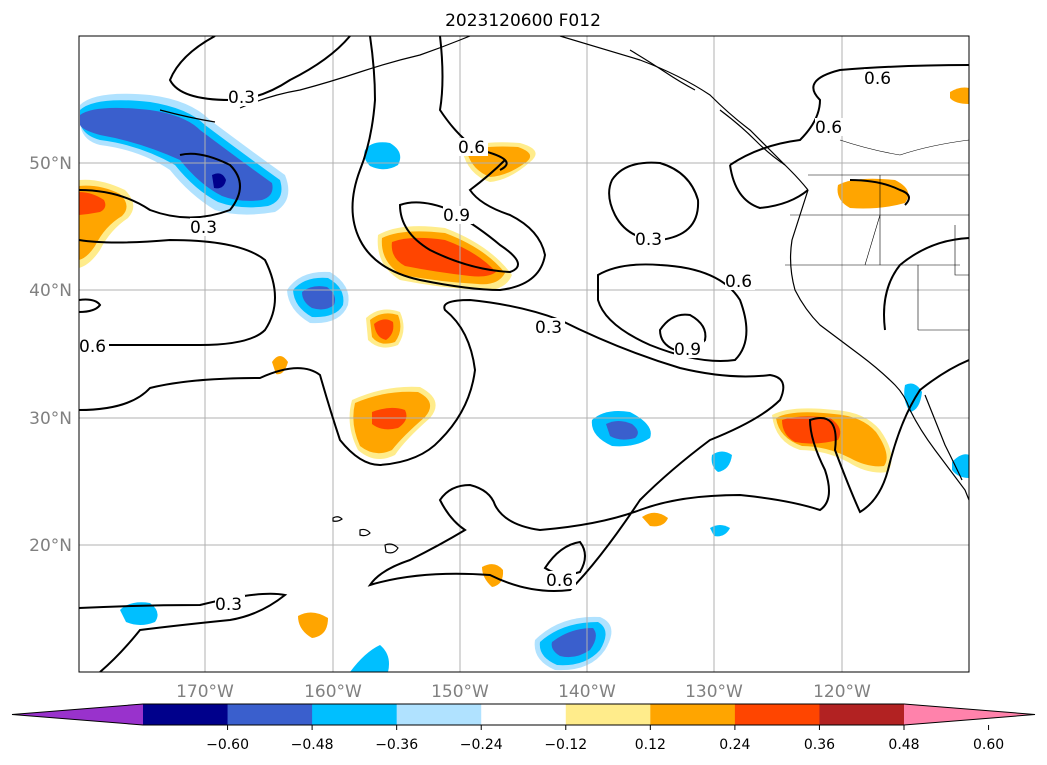 The height and width of the screenshot is (765, 1047). Describe the element at coordinates (333, 692) in the screenshot. I see `lon-label: 160°W` at that location.